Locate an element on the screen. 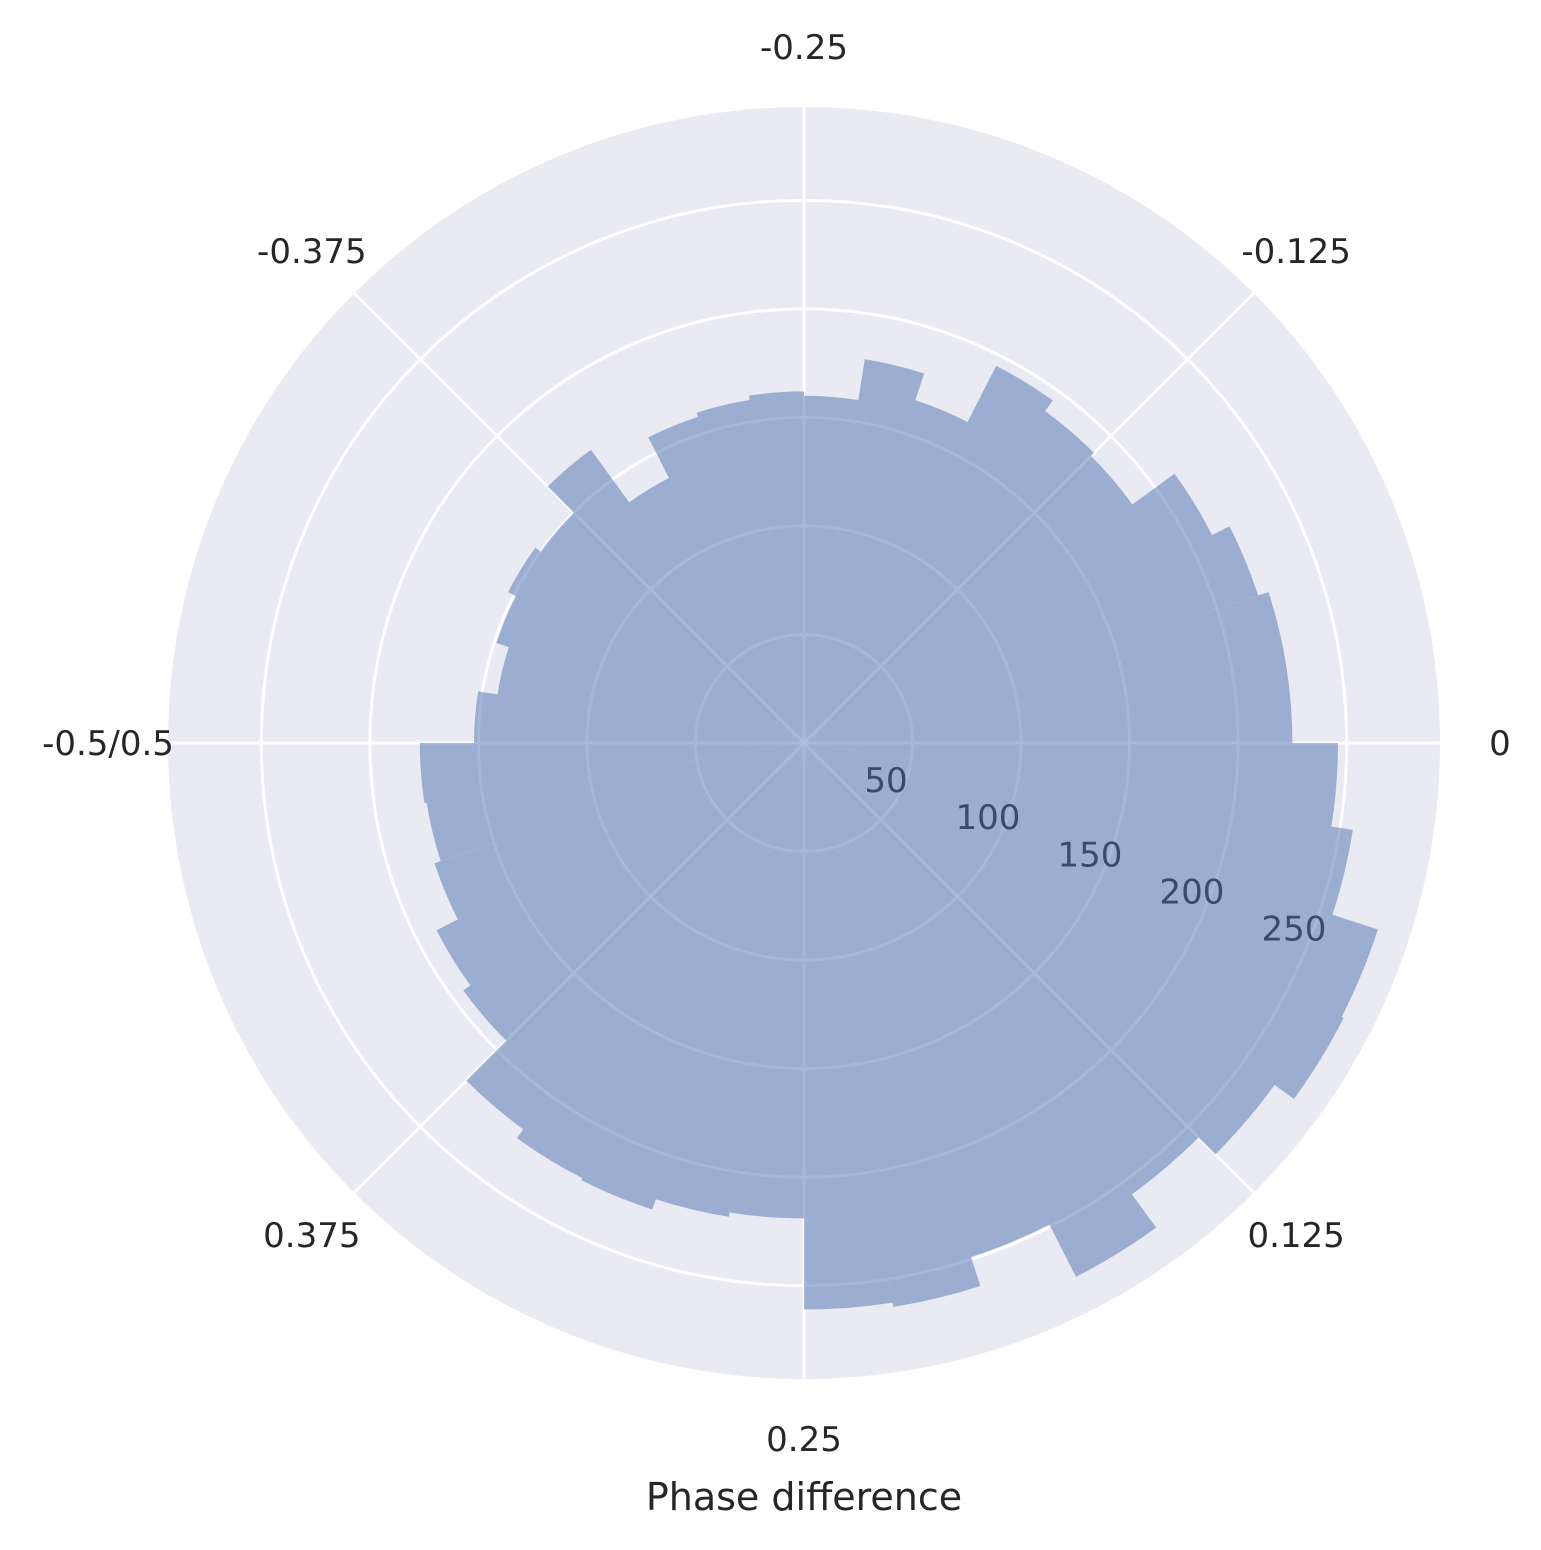 The height and width of the screenshot is (1550, 1541). angular-tick-label: -0.5/0.5 is located at coordinates (108, 744).